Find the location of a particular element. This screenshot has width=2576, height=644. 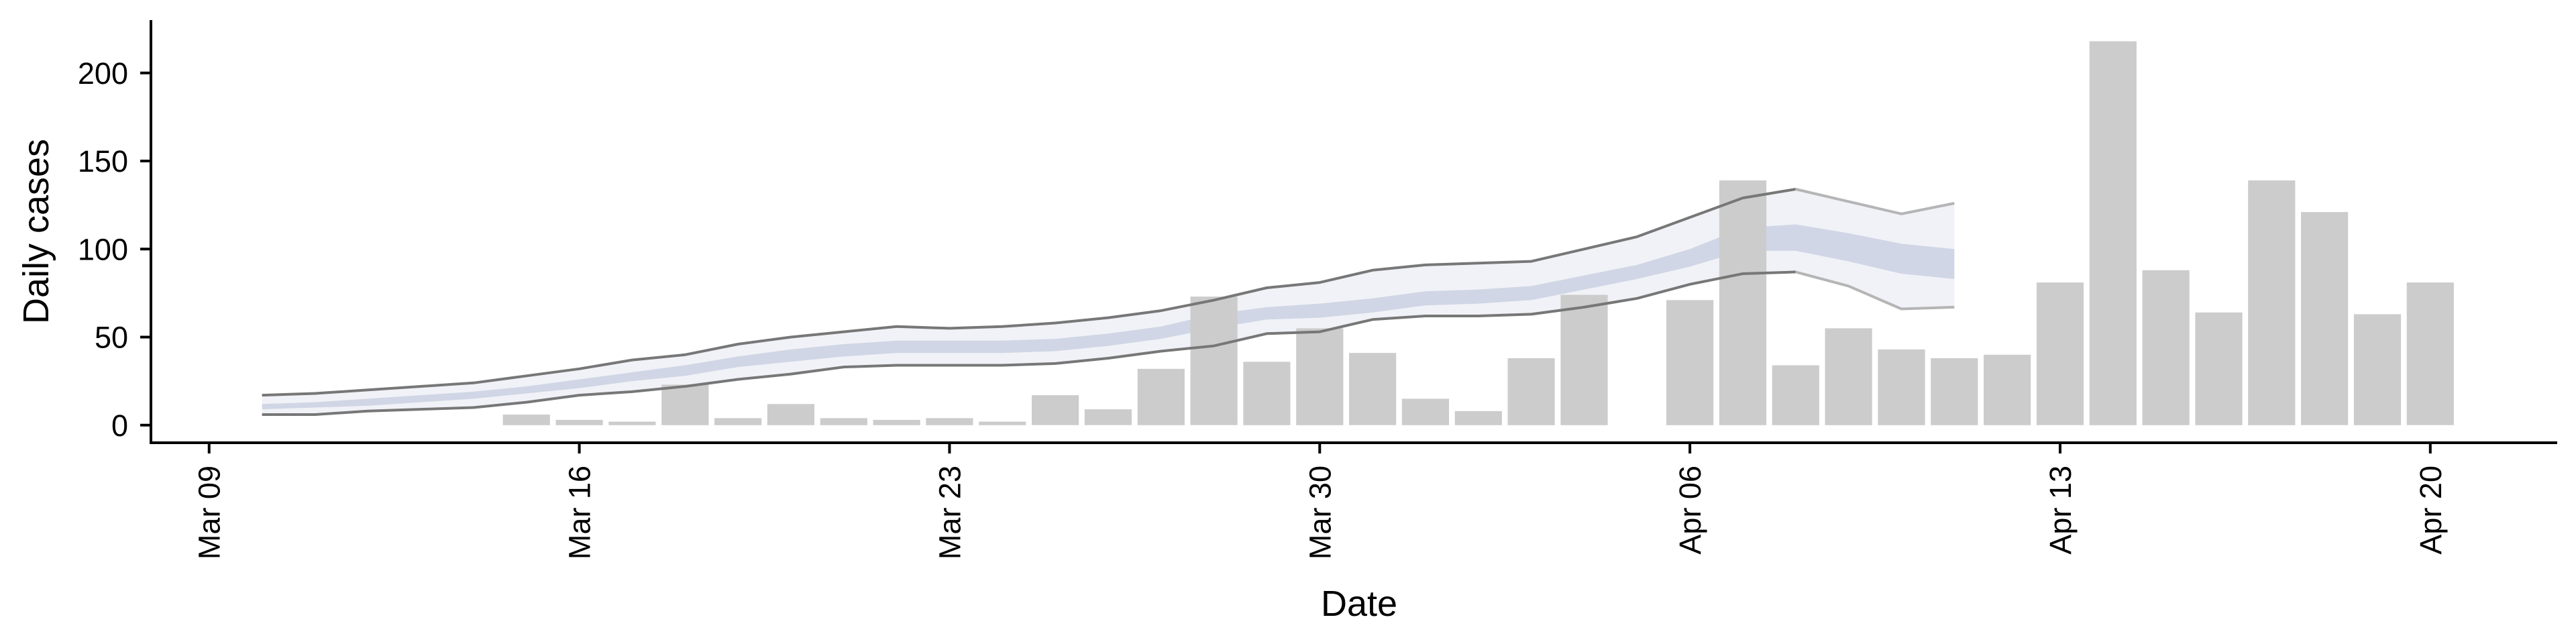

y-tick-label: 200 is located at coordinates (103, 73).